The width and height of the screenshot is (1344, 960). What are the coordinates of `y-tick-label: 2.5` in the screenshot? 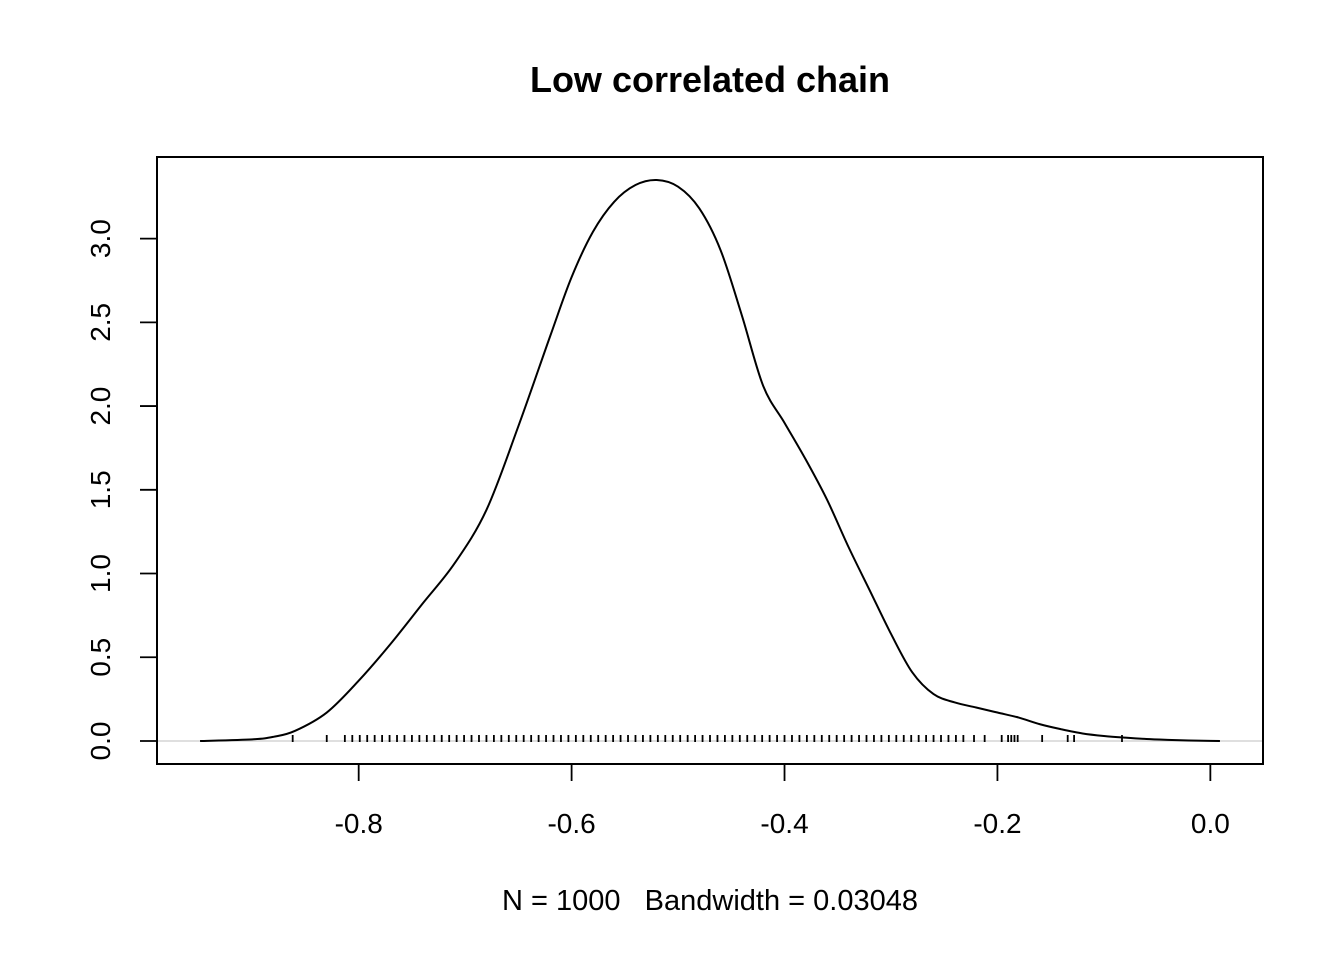 It's located at (100, 322).